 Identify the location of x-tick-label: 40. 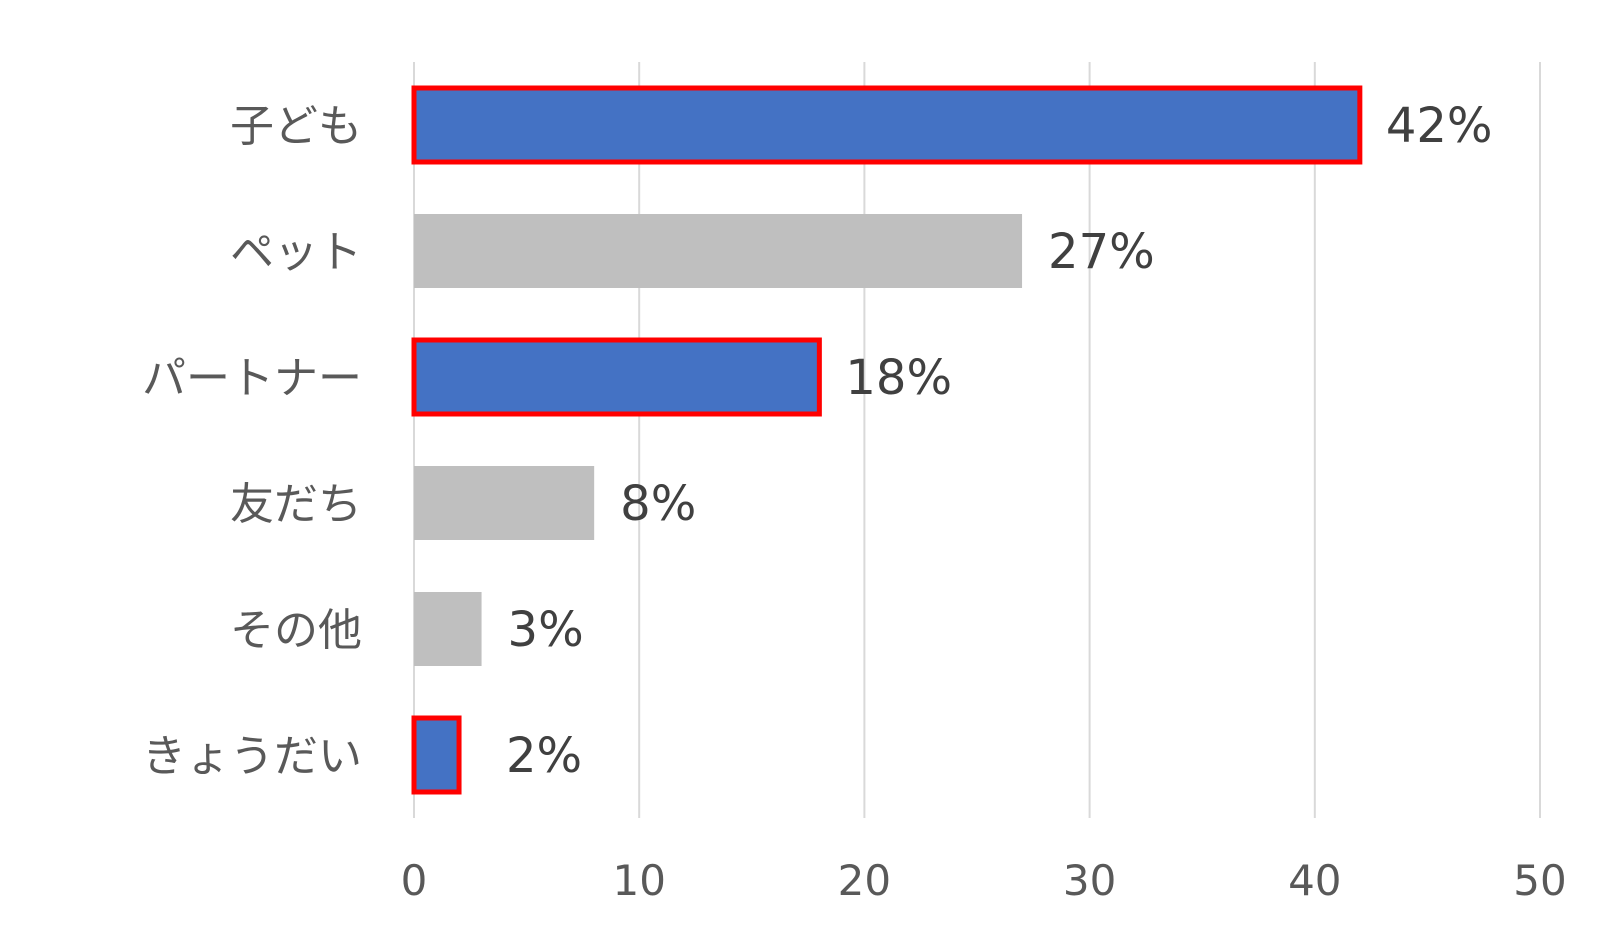
(1314, 880).